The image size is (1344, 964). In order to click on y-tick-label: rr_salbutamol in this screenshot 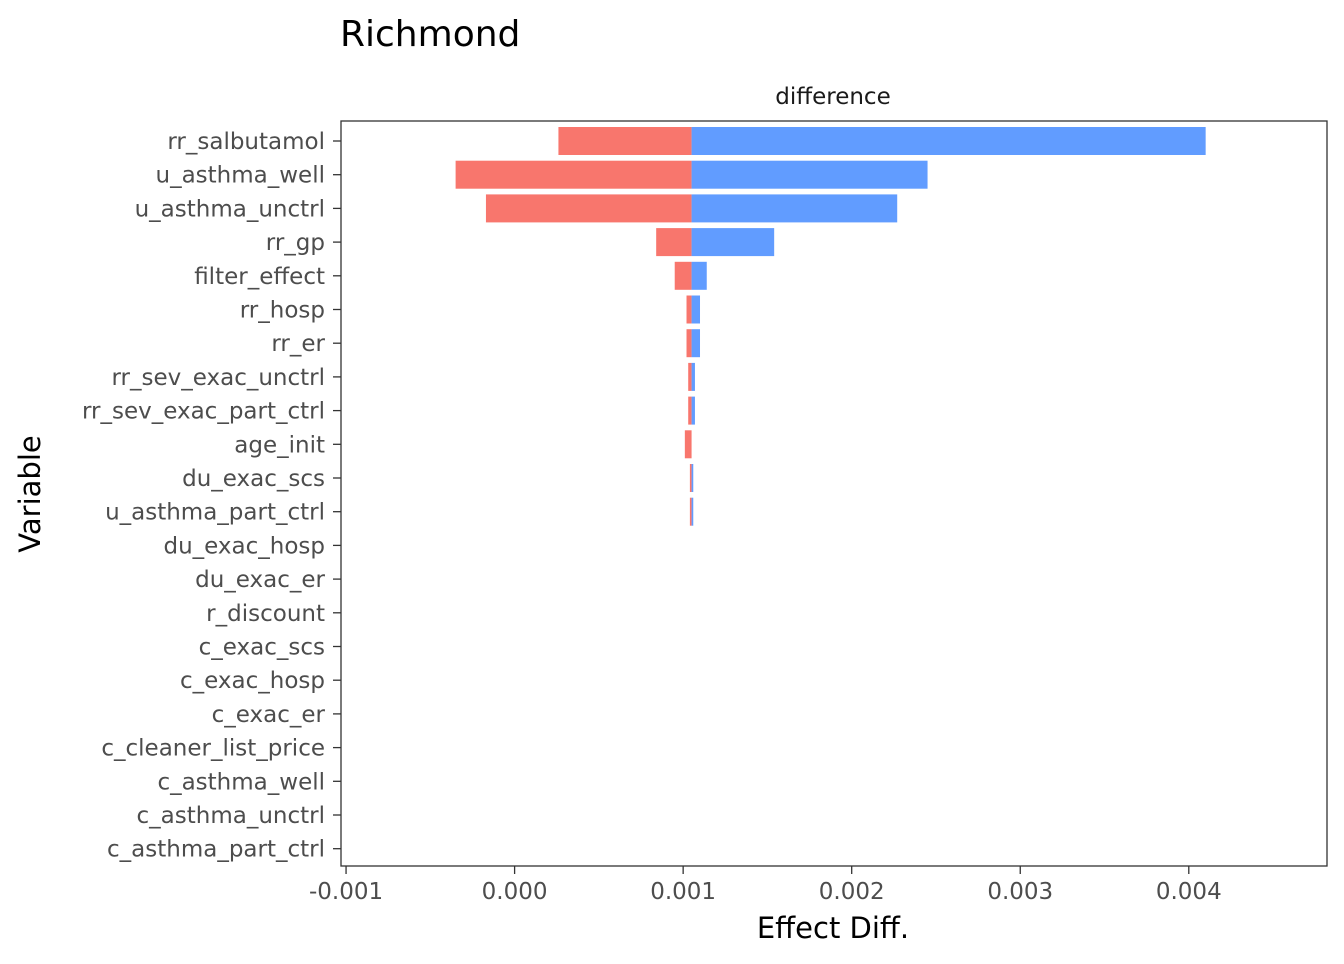, I will do `click(246, 142)`.